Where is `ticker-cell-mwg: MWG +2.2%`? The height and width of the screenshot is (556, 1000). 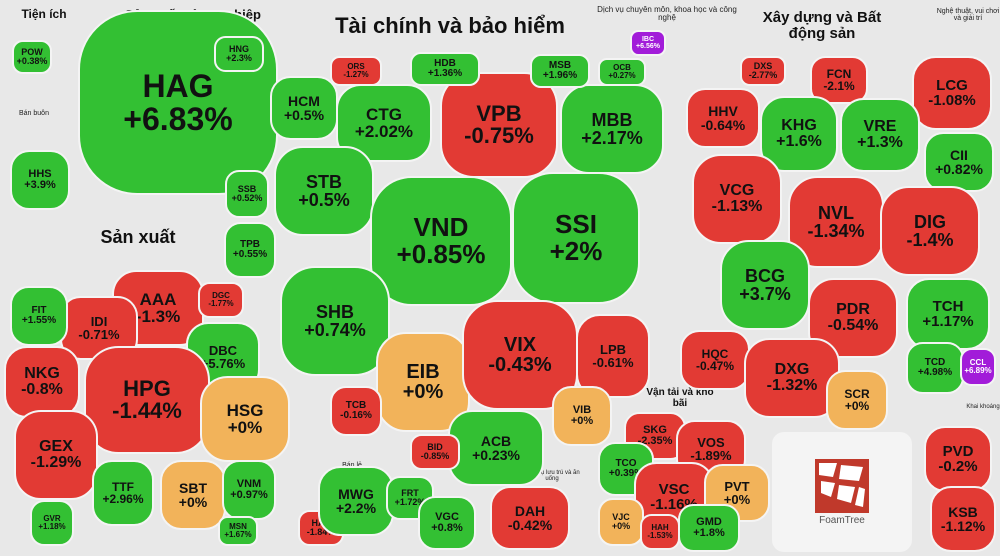
ticker-cell-mwg: MWG +2.2% is located at coordinates (356, 501).